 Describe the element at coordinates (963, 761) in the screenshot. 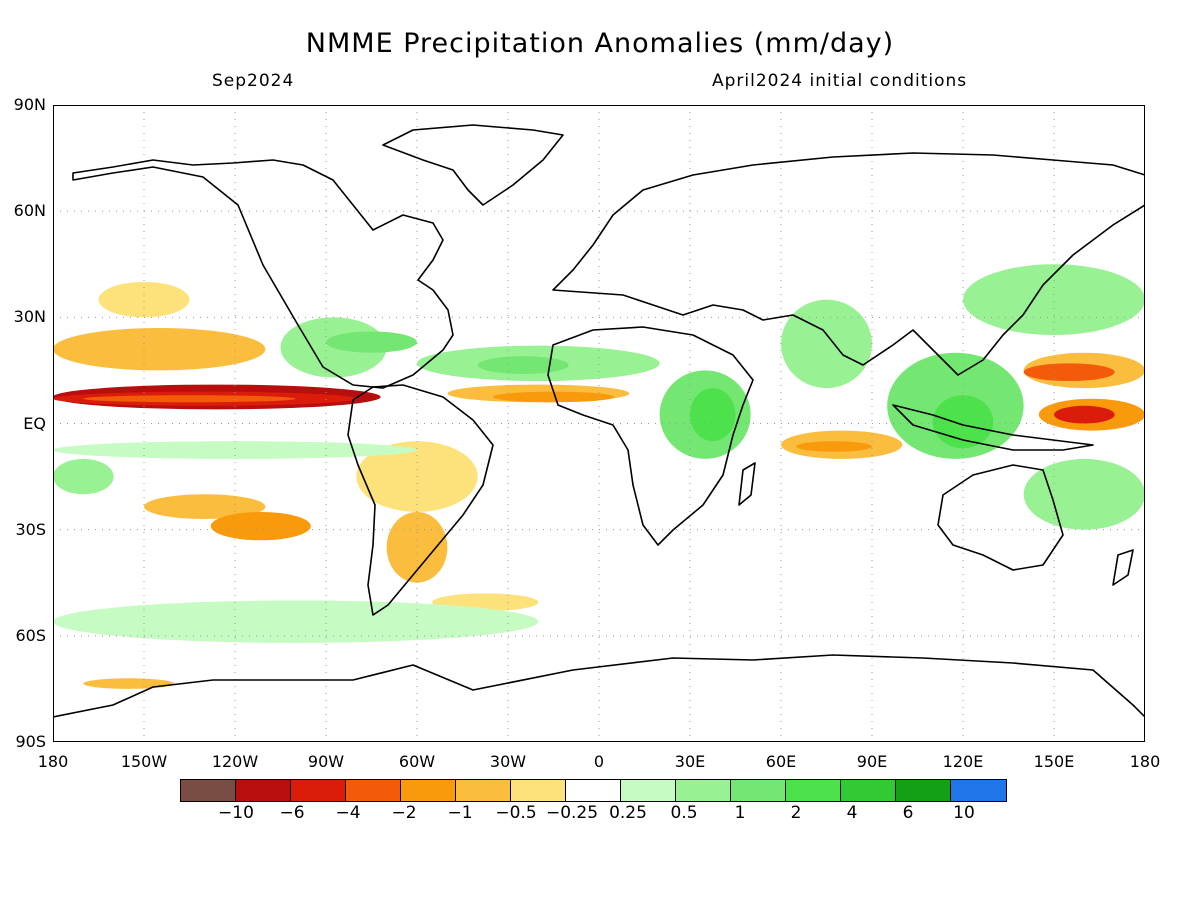

I see `lon-tick-label: 120E` at that location.